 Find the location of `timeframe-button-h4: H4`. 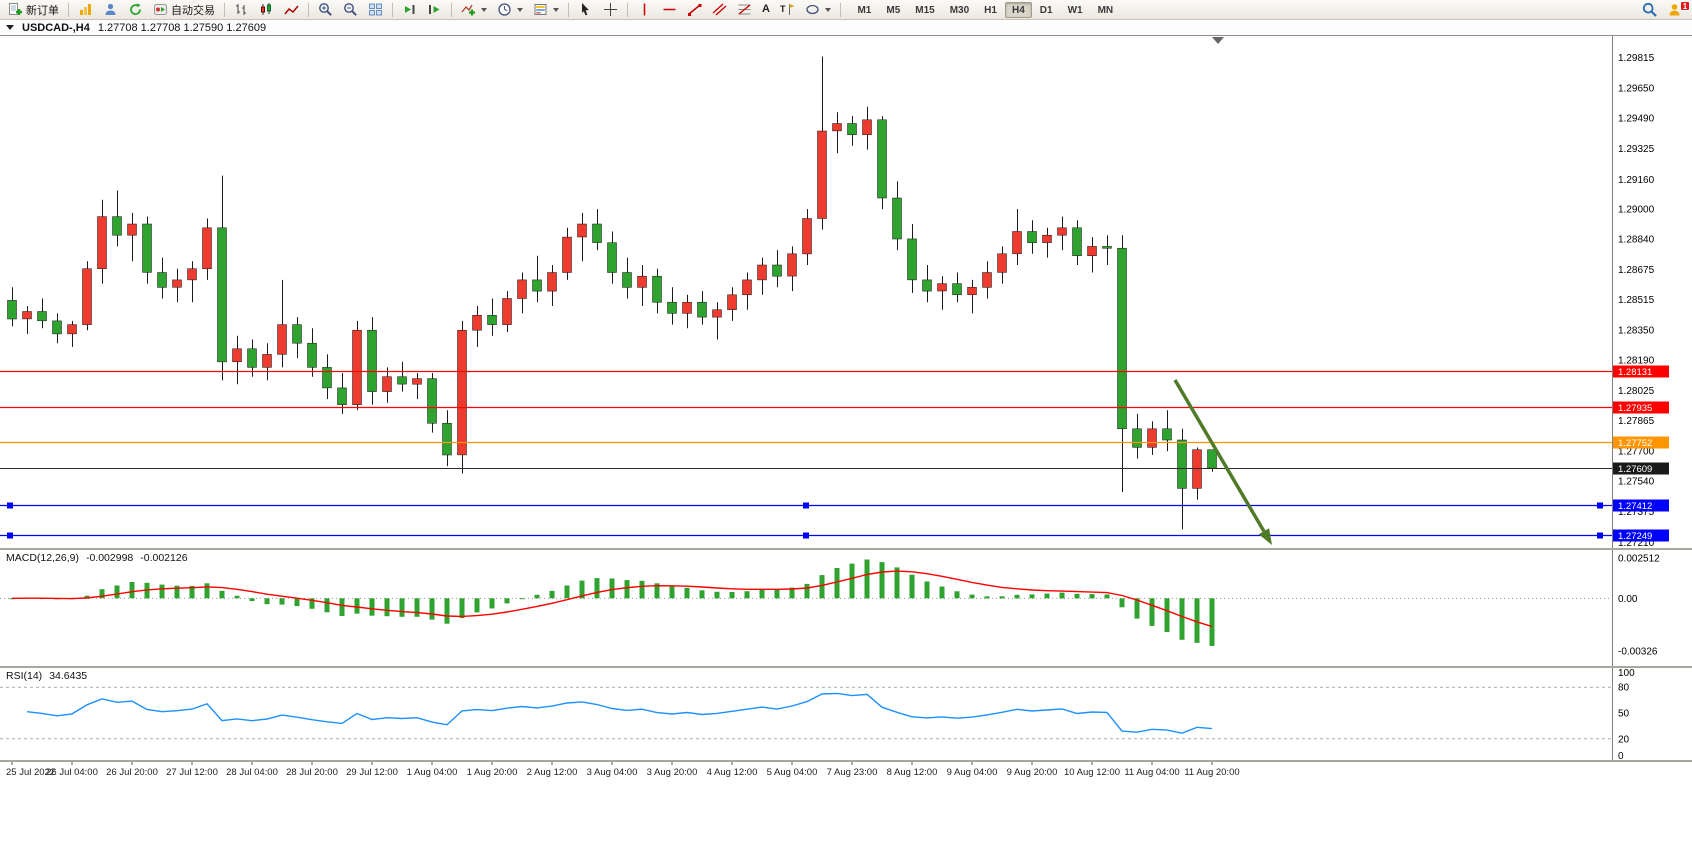

timeframe-button-h4: H4 is located at coordinates (1018, 9).